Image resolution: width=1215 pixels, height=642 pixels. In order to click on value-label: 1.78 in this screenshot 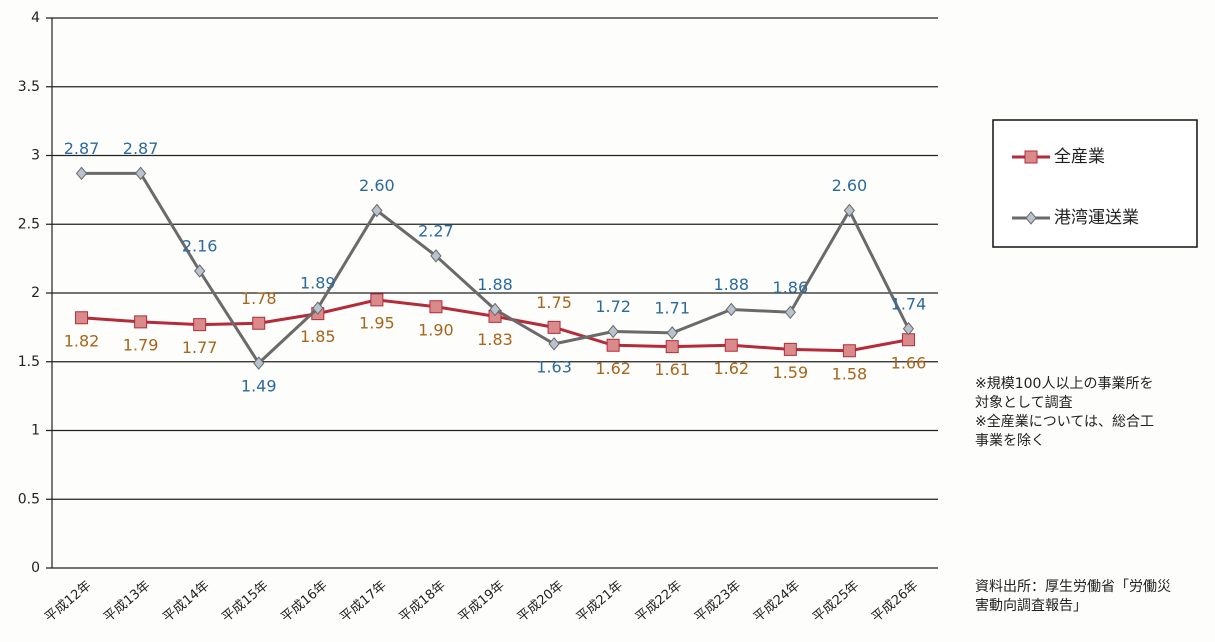, I will do `click(259, 298)`.